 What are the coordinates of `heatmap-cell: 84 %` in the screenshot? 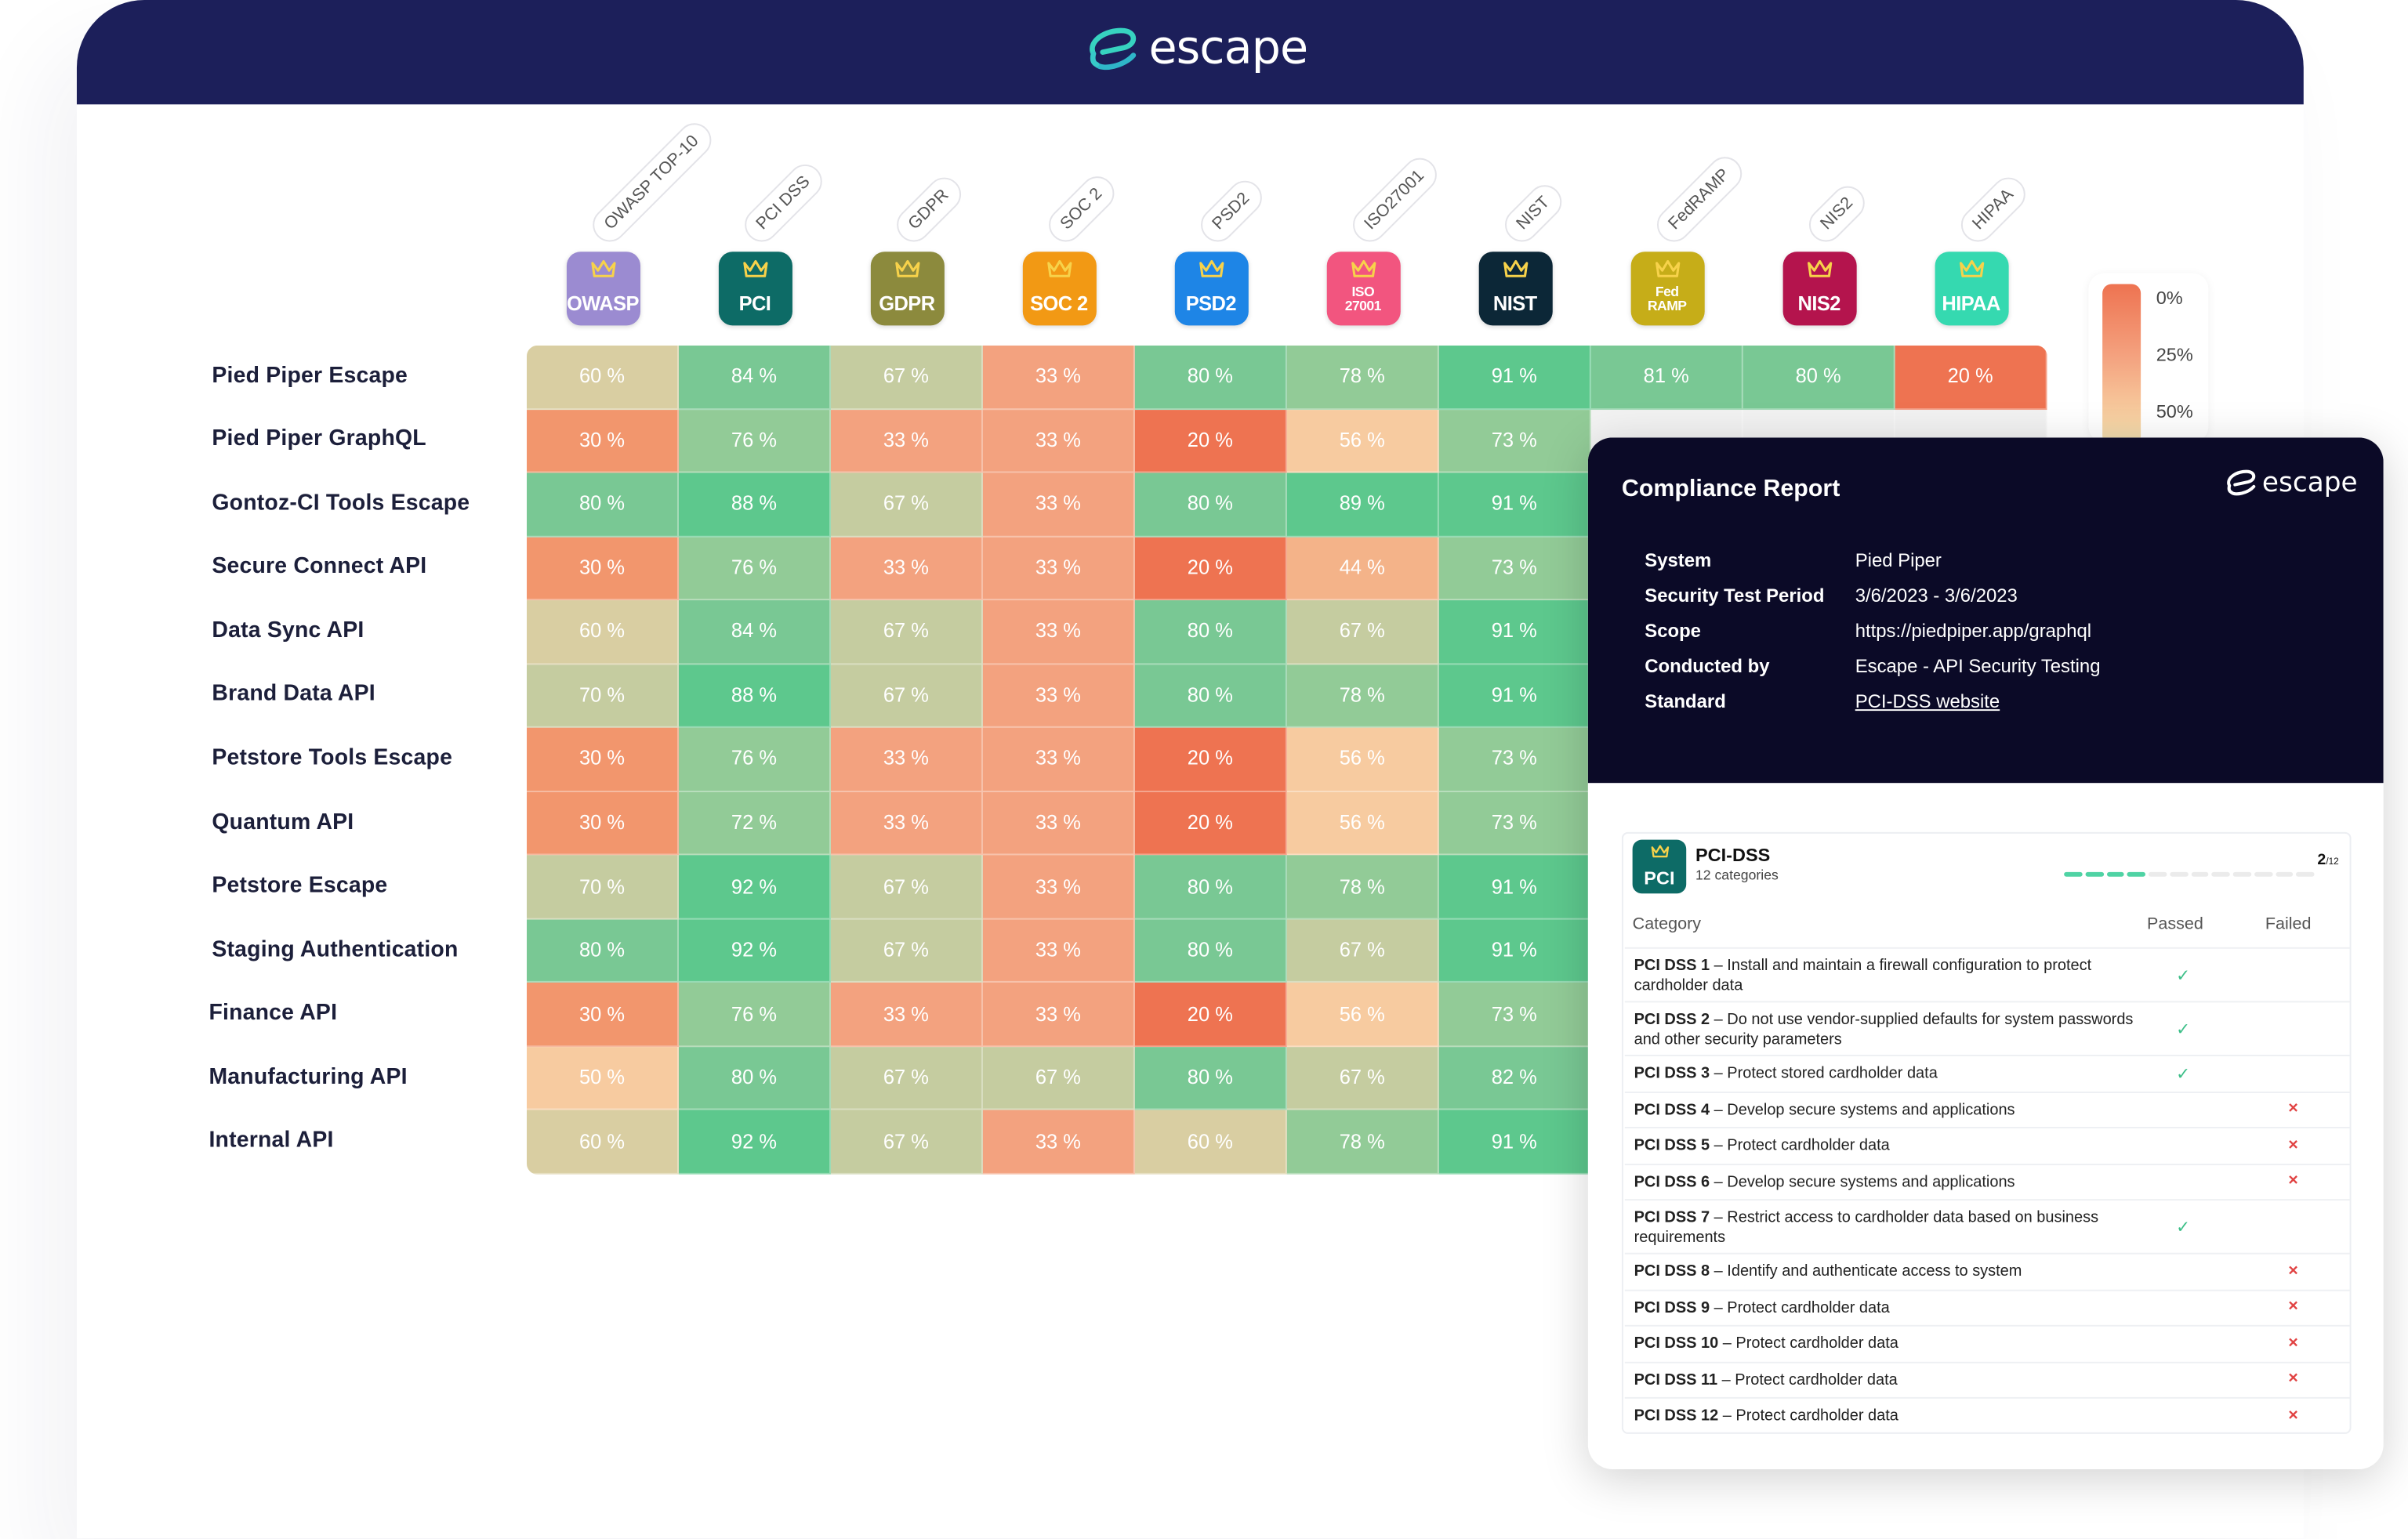 It's located at (754, 632).